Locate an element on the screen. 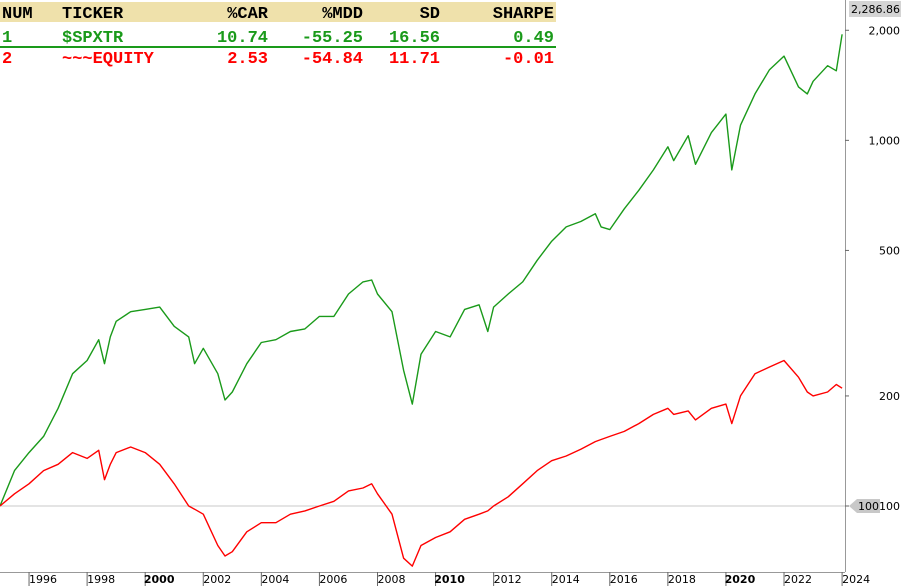 The height and width of the screenshot is (586, 901). x-tick-label: 2014 is located at coordinates (566, 579).